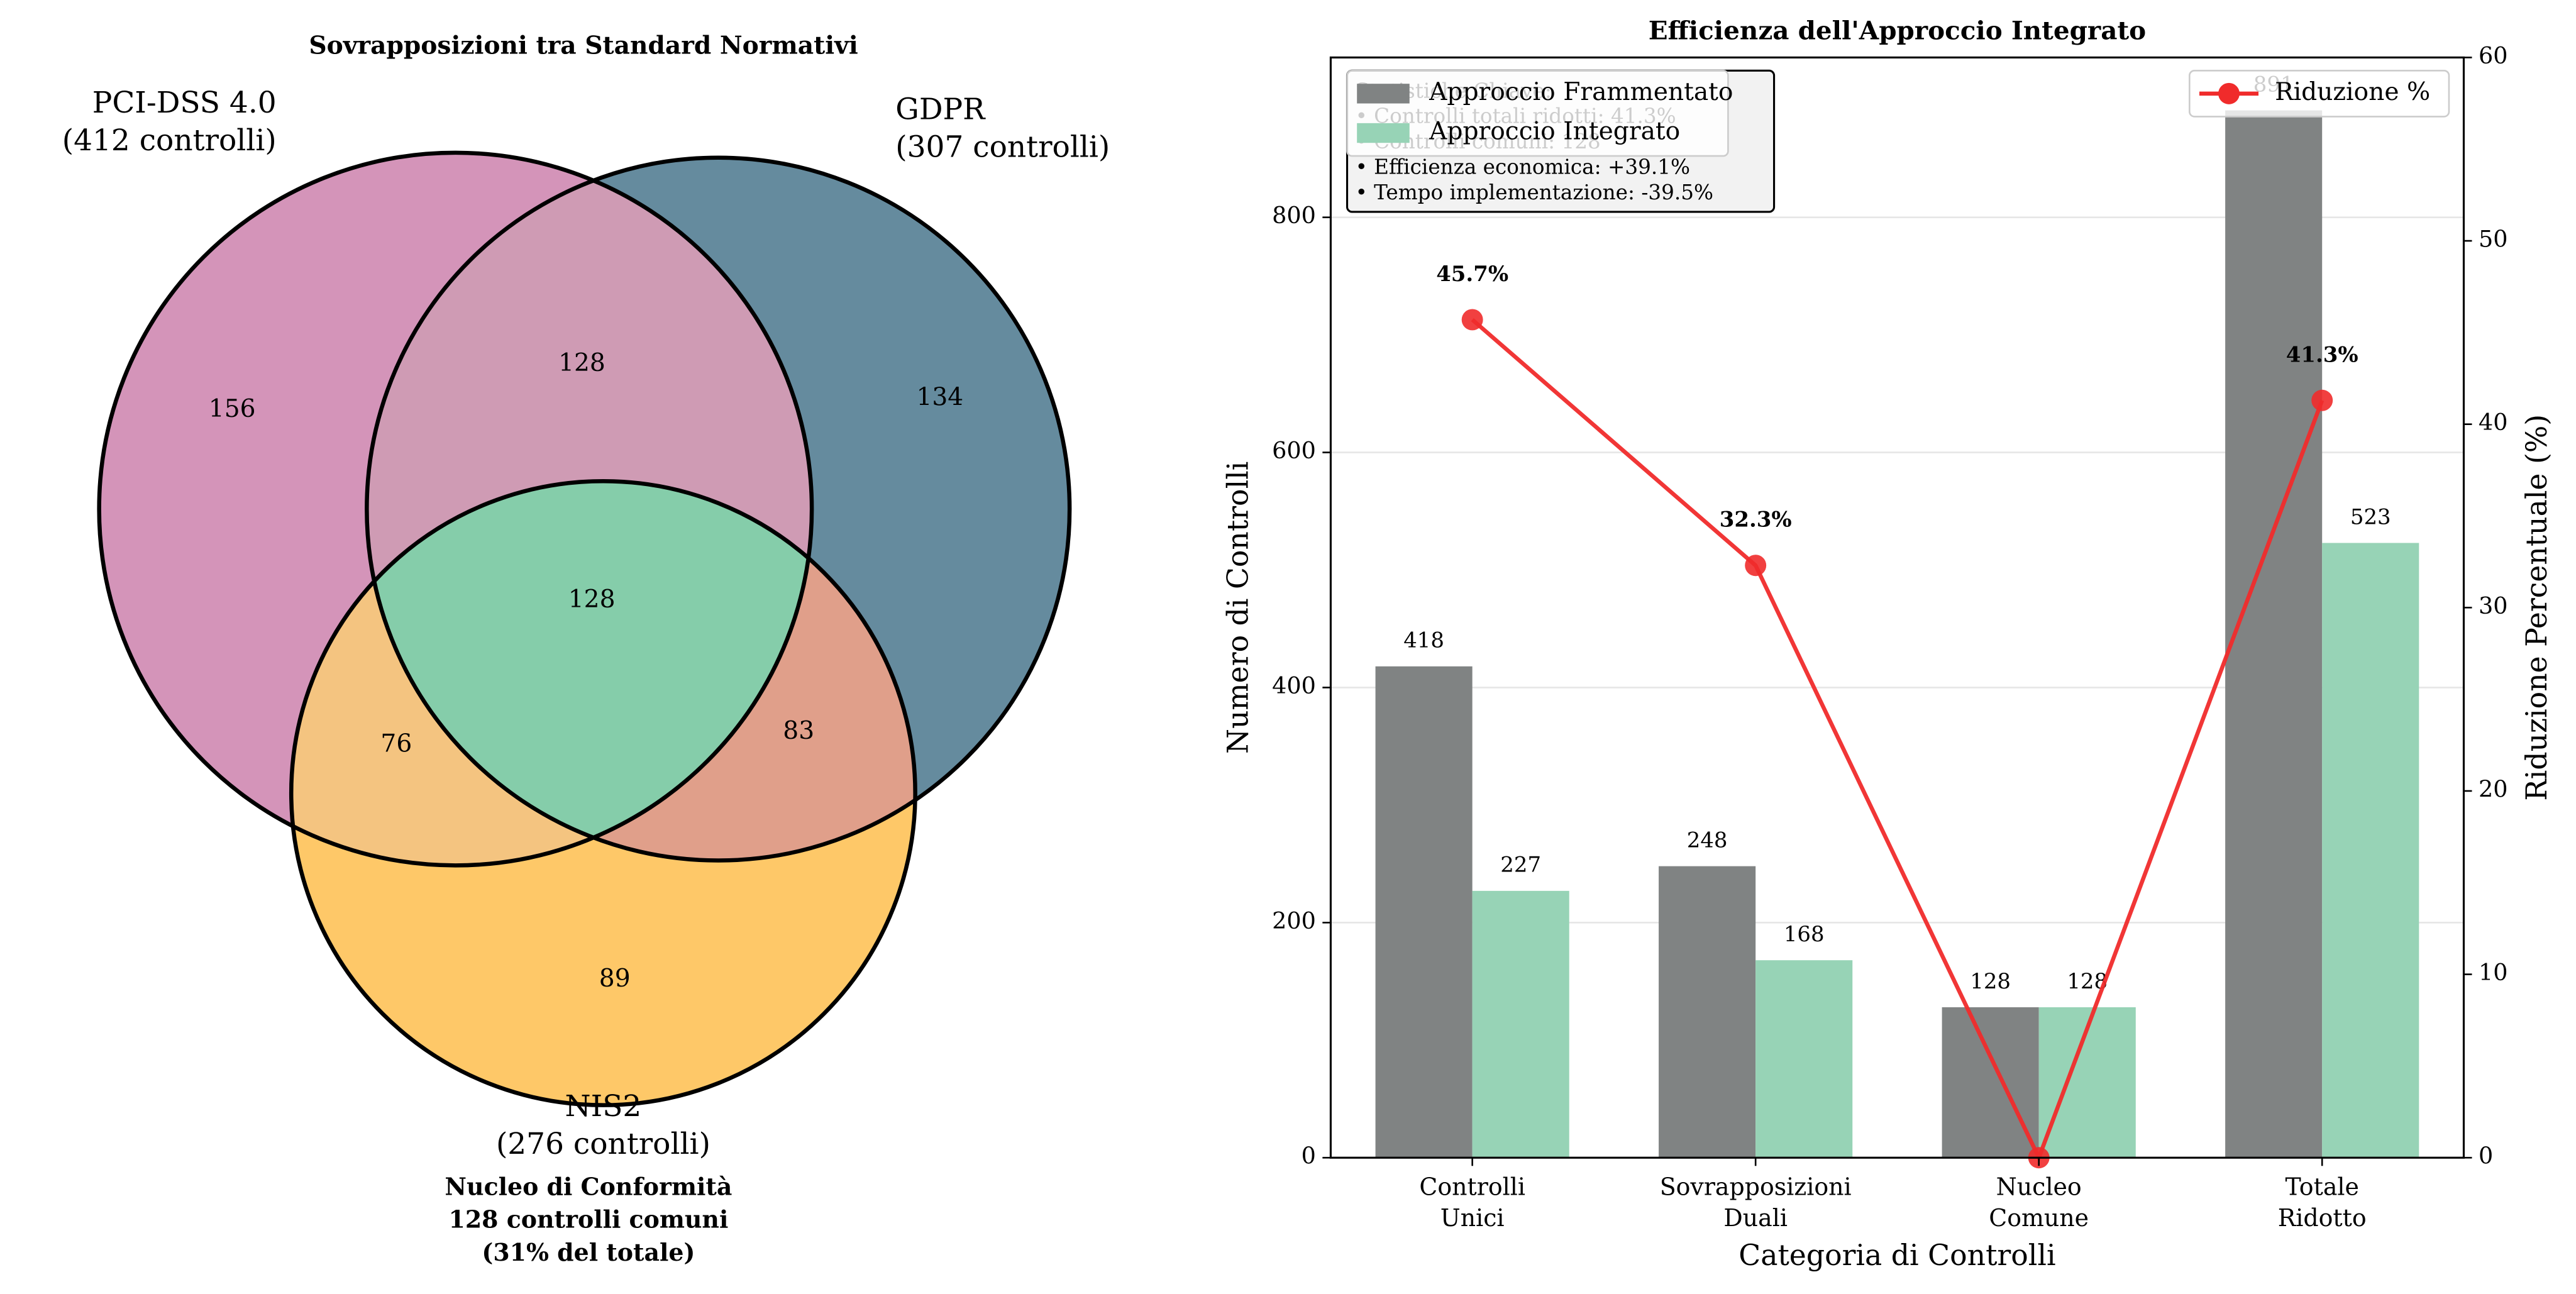  Describe the element at coordinates (169, 140) in the screenshot. I see `set-label: (412 controlli)` at that location.